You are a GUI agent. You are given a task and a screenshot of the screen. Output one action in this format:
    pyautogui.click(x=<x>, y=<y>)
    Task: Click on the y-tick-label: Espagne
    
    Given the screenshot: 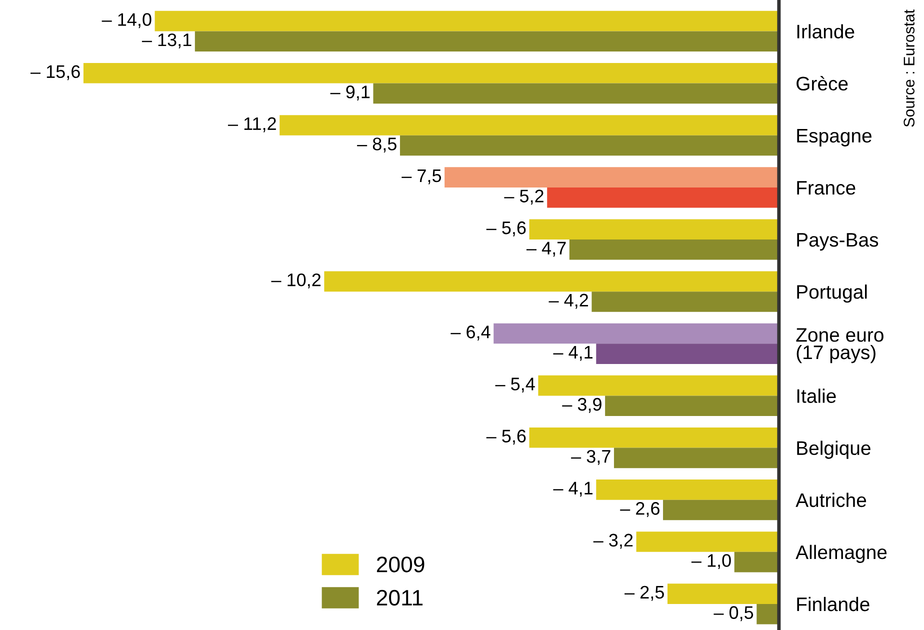 What is the action you would take?
    pyautogui.click(x=834, y=137)
    